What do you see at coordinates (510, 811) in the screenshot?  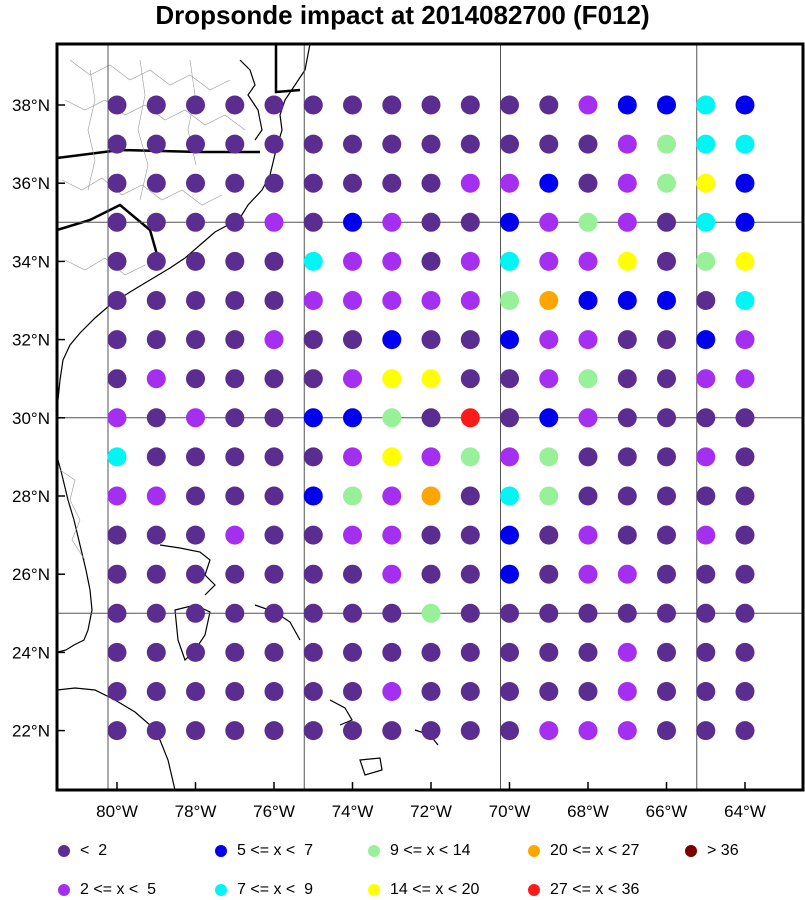 I see `x-tick-label: 70°W` at bounding box center [510, 811].